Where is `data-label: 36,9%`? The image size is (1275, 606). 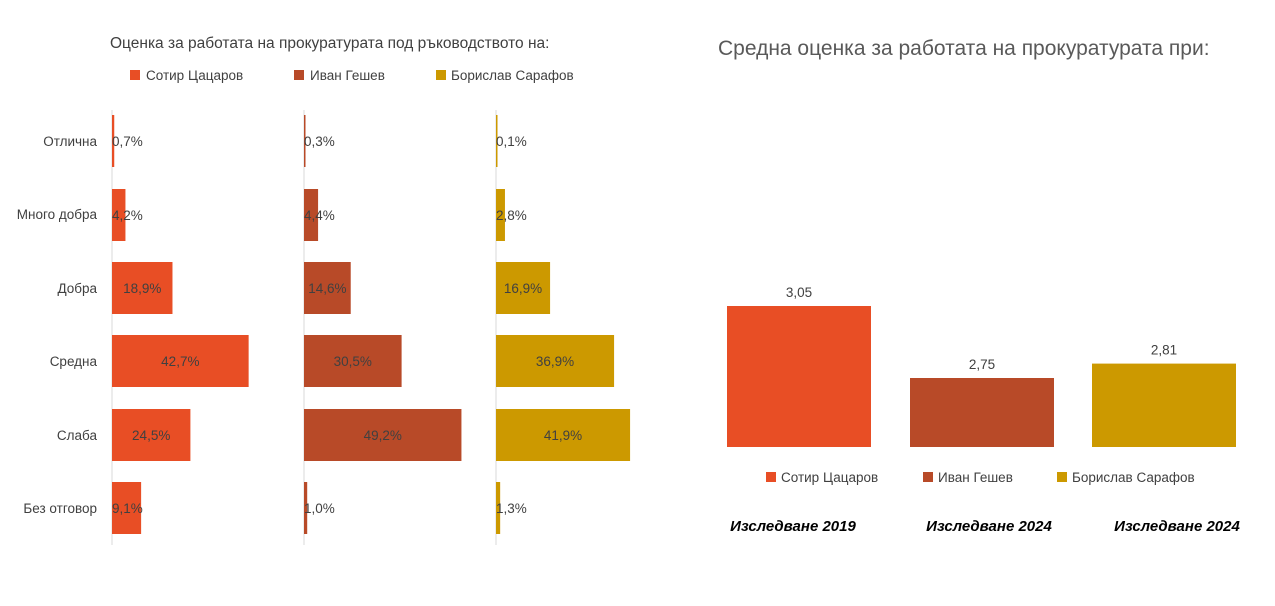 data-label: 36,9% is located at coordinates (555, 361).